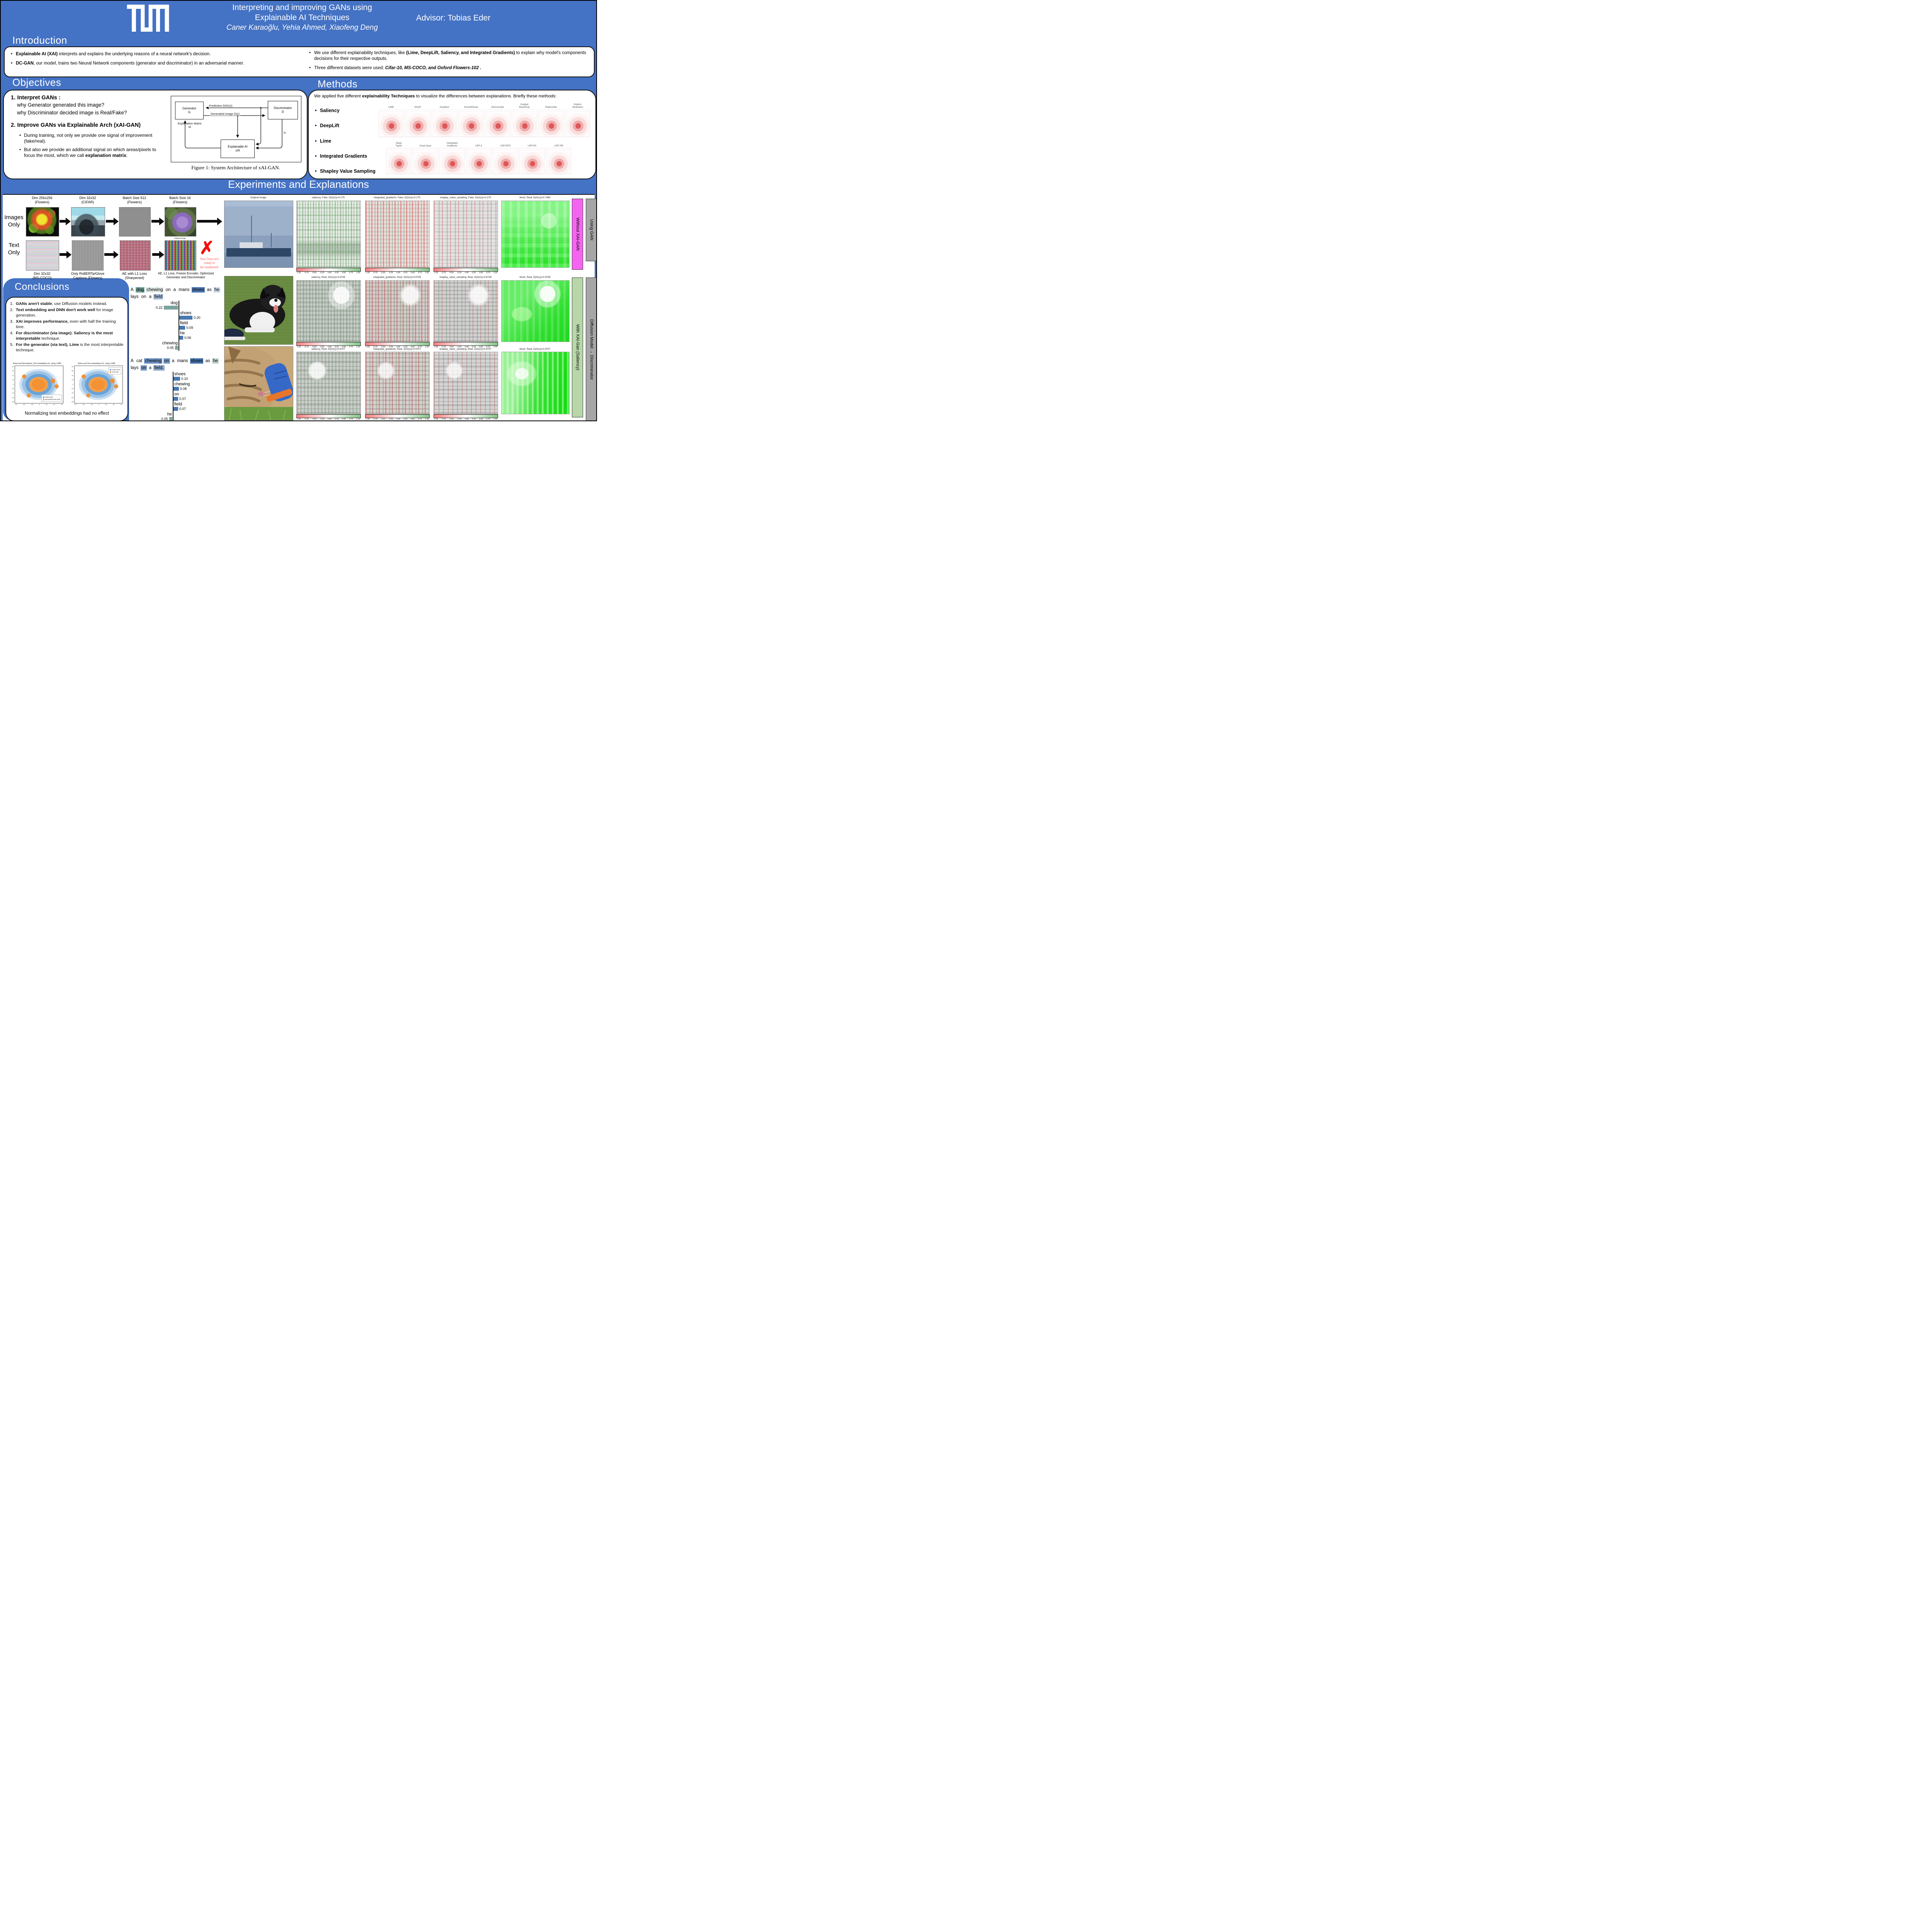 This screenshot has height=1913, width=1932. I want to click on section-heading-experiments: Experiments and Explanations, so click(298, 184).